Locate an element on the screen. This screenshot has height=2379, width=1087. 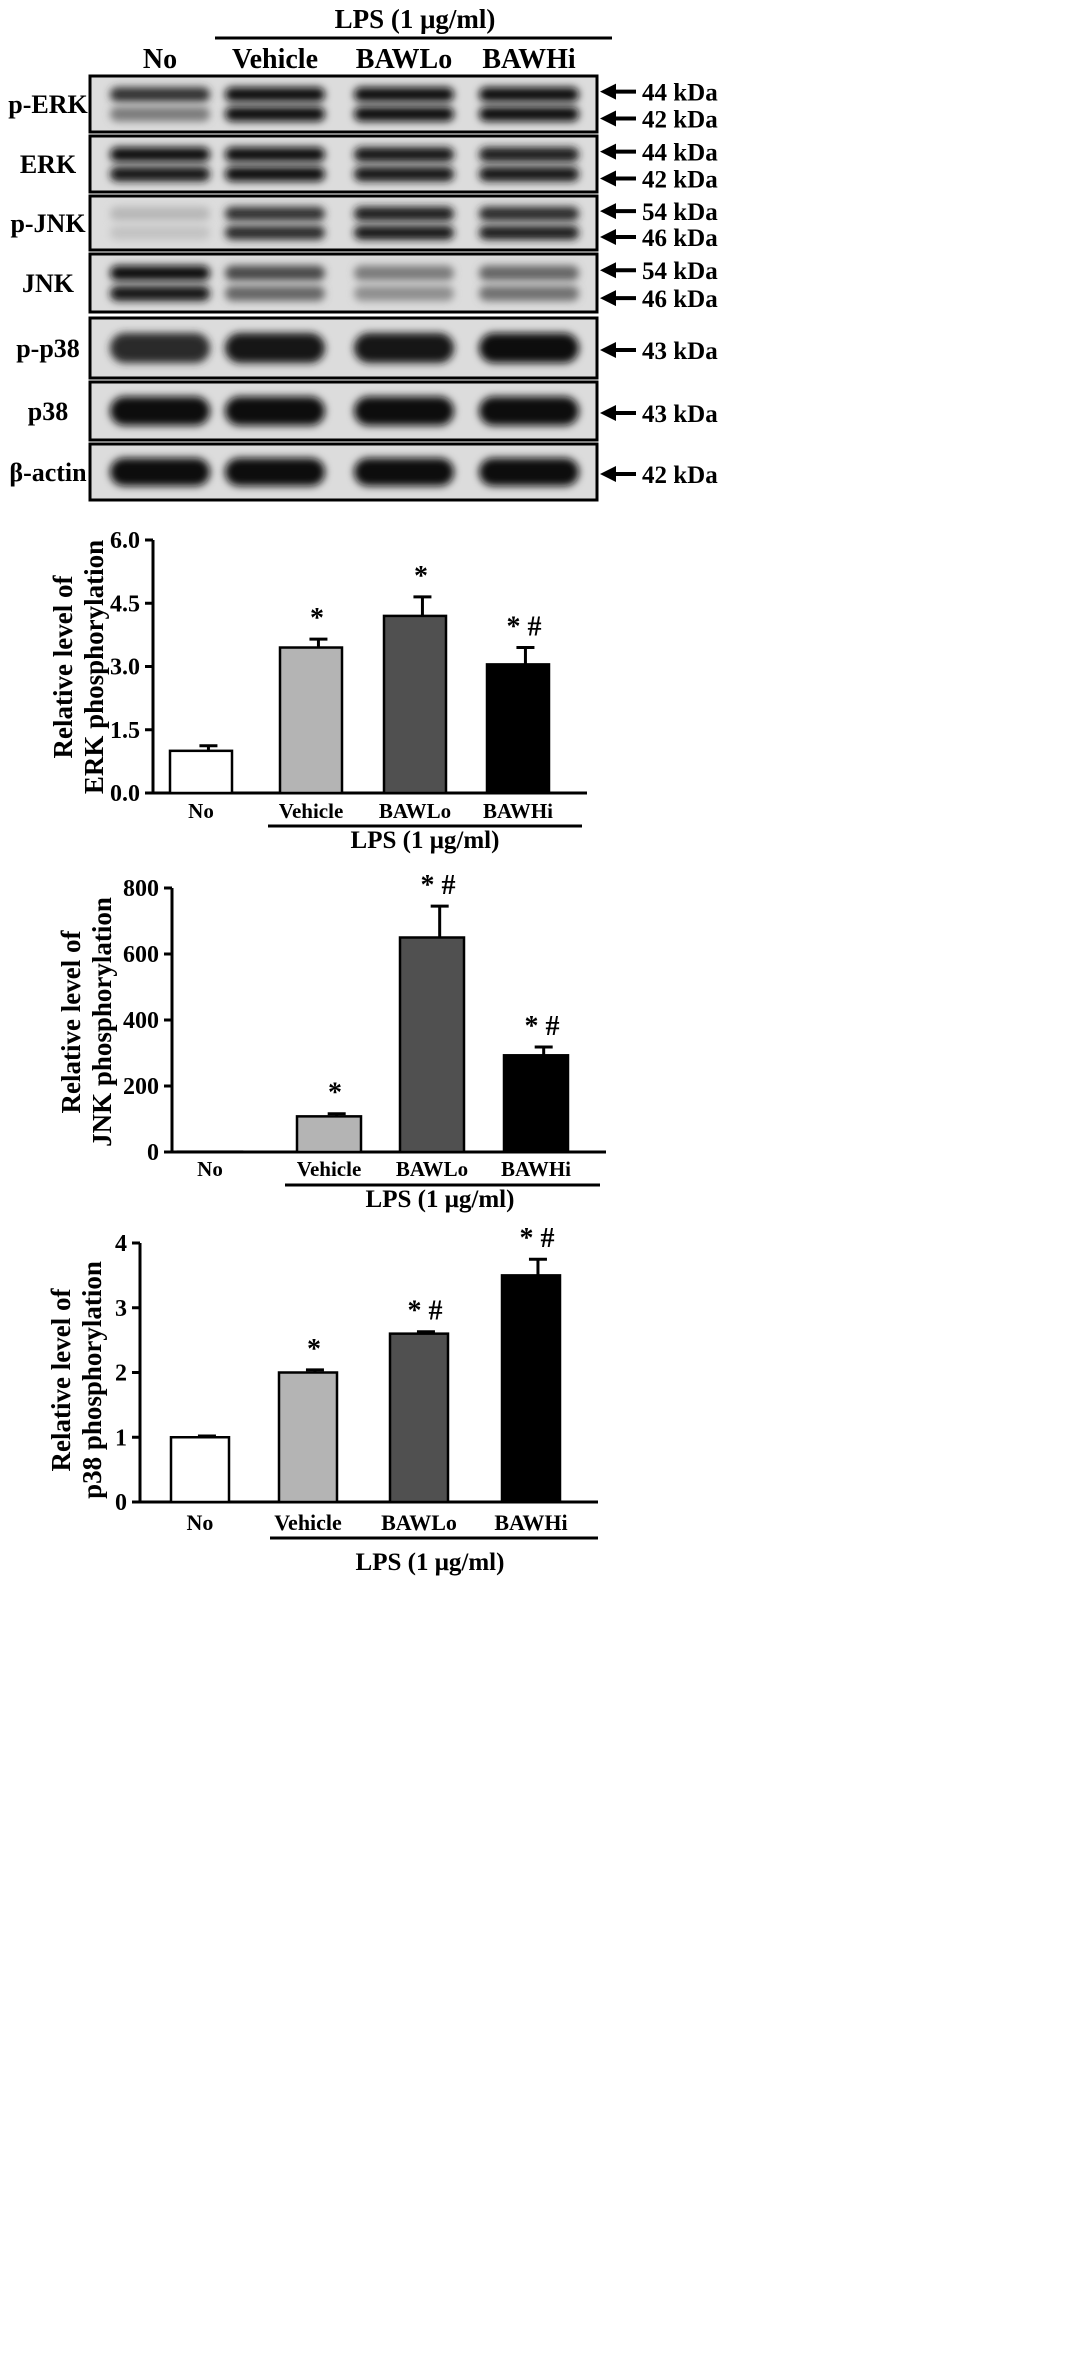
y-tick-label: 200 is located at coordinates (141, 1087).